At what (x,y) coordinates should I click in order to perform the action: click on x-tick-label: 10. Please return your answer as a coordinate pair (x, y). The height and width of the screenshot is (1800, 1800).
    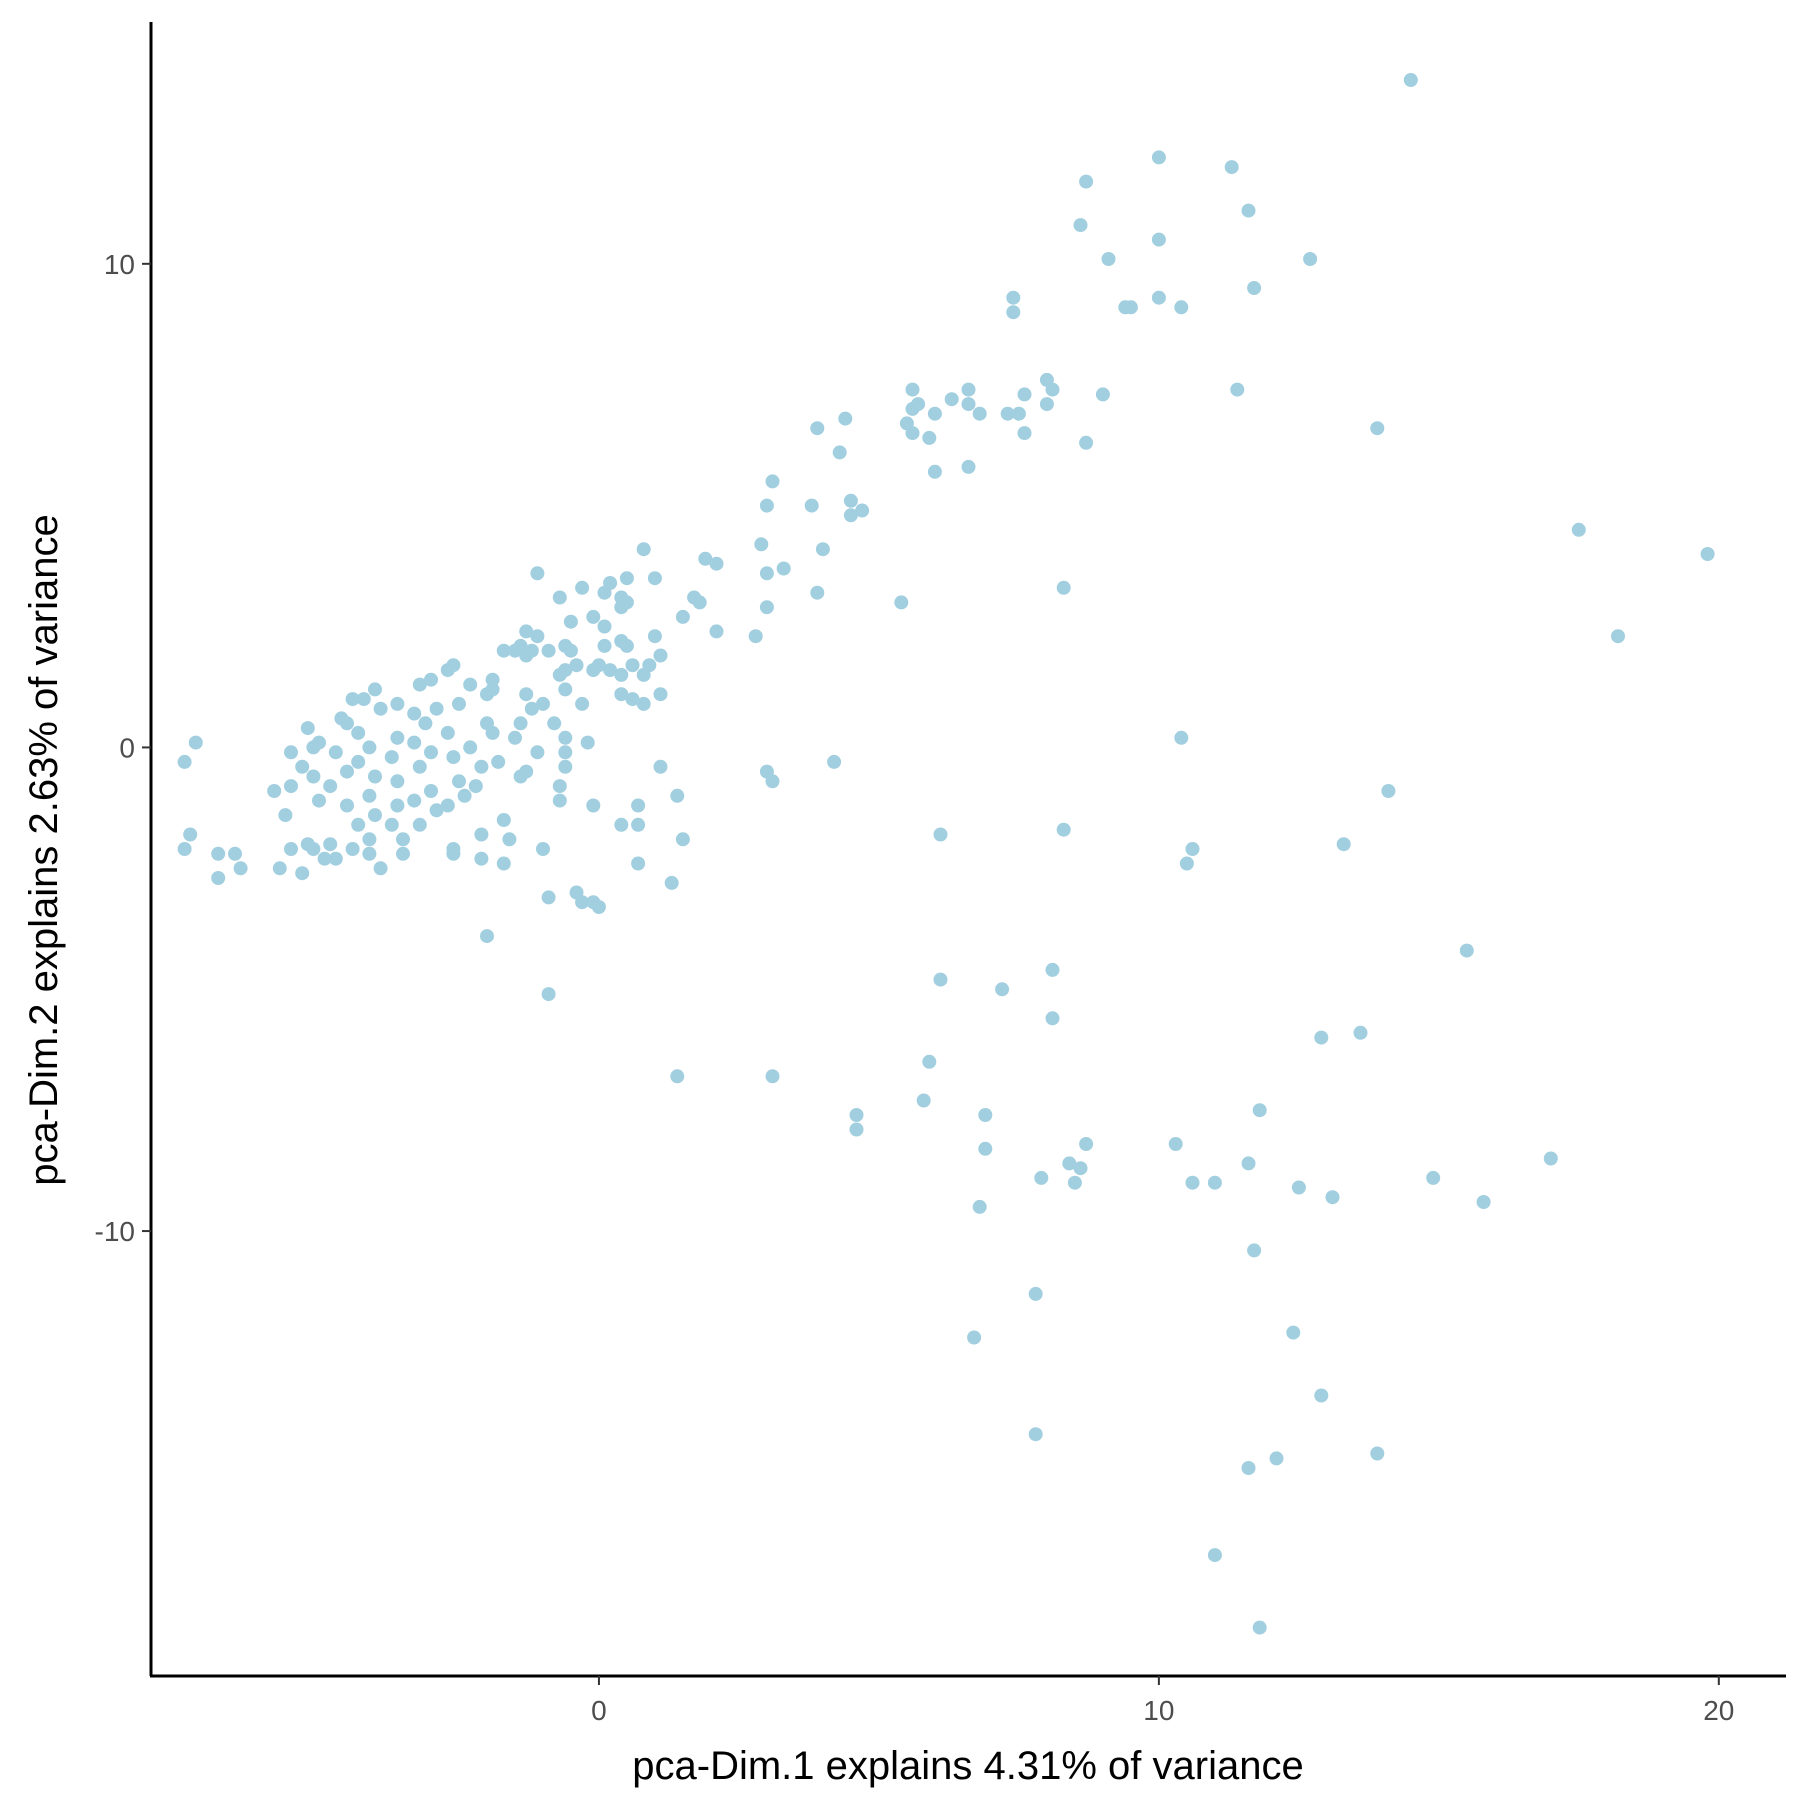
    Looking at the image, I should click on (1158, 1710).